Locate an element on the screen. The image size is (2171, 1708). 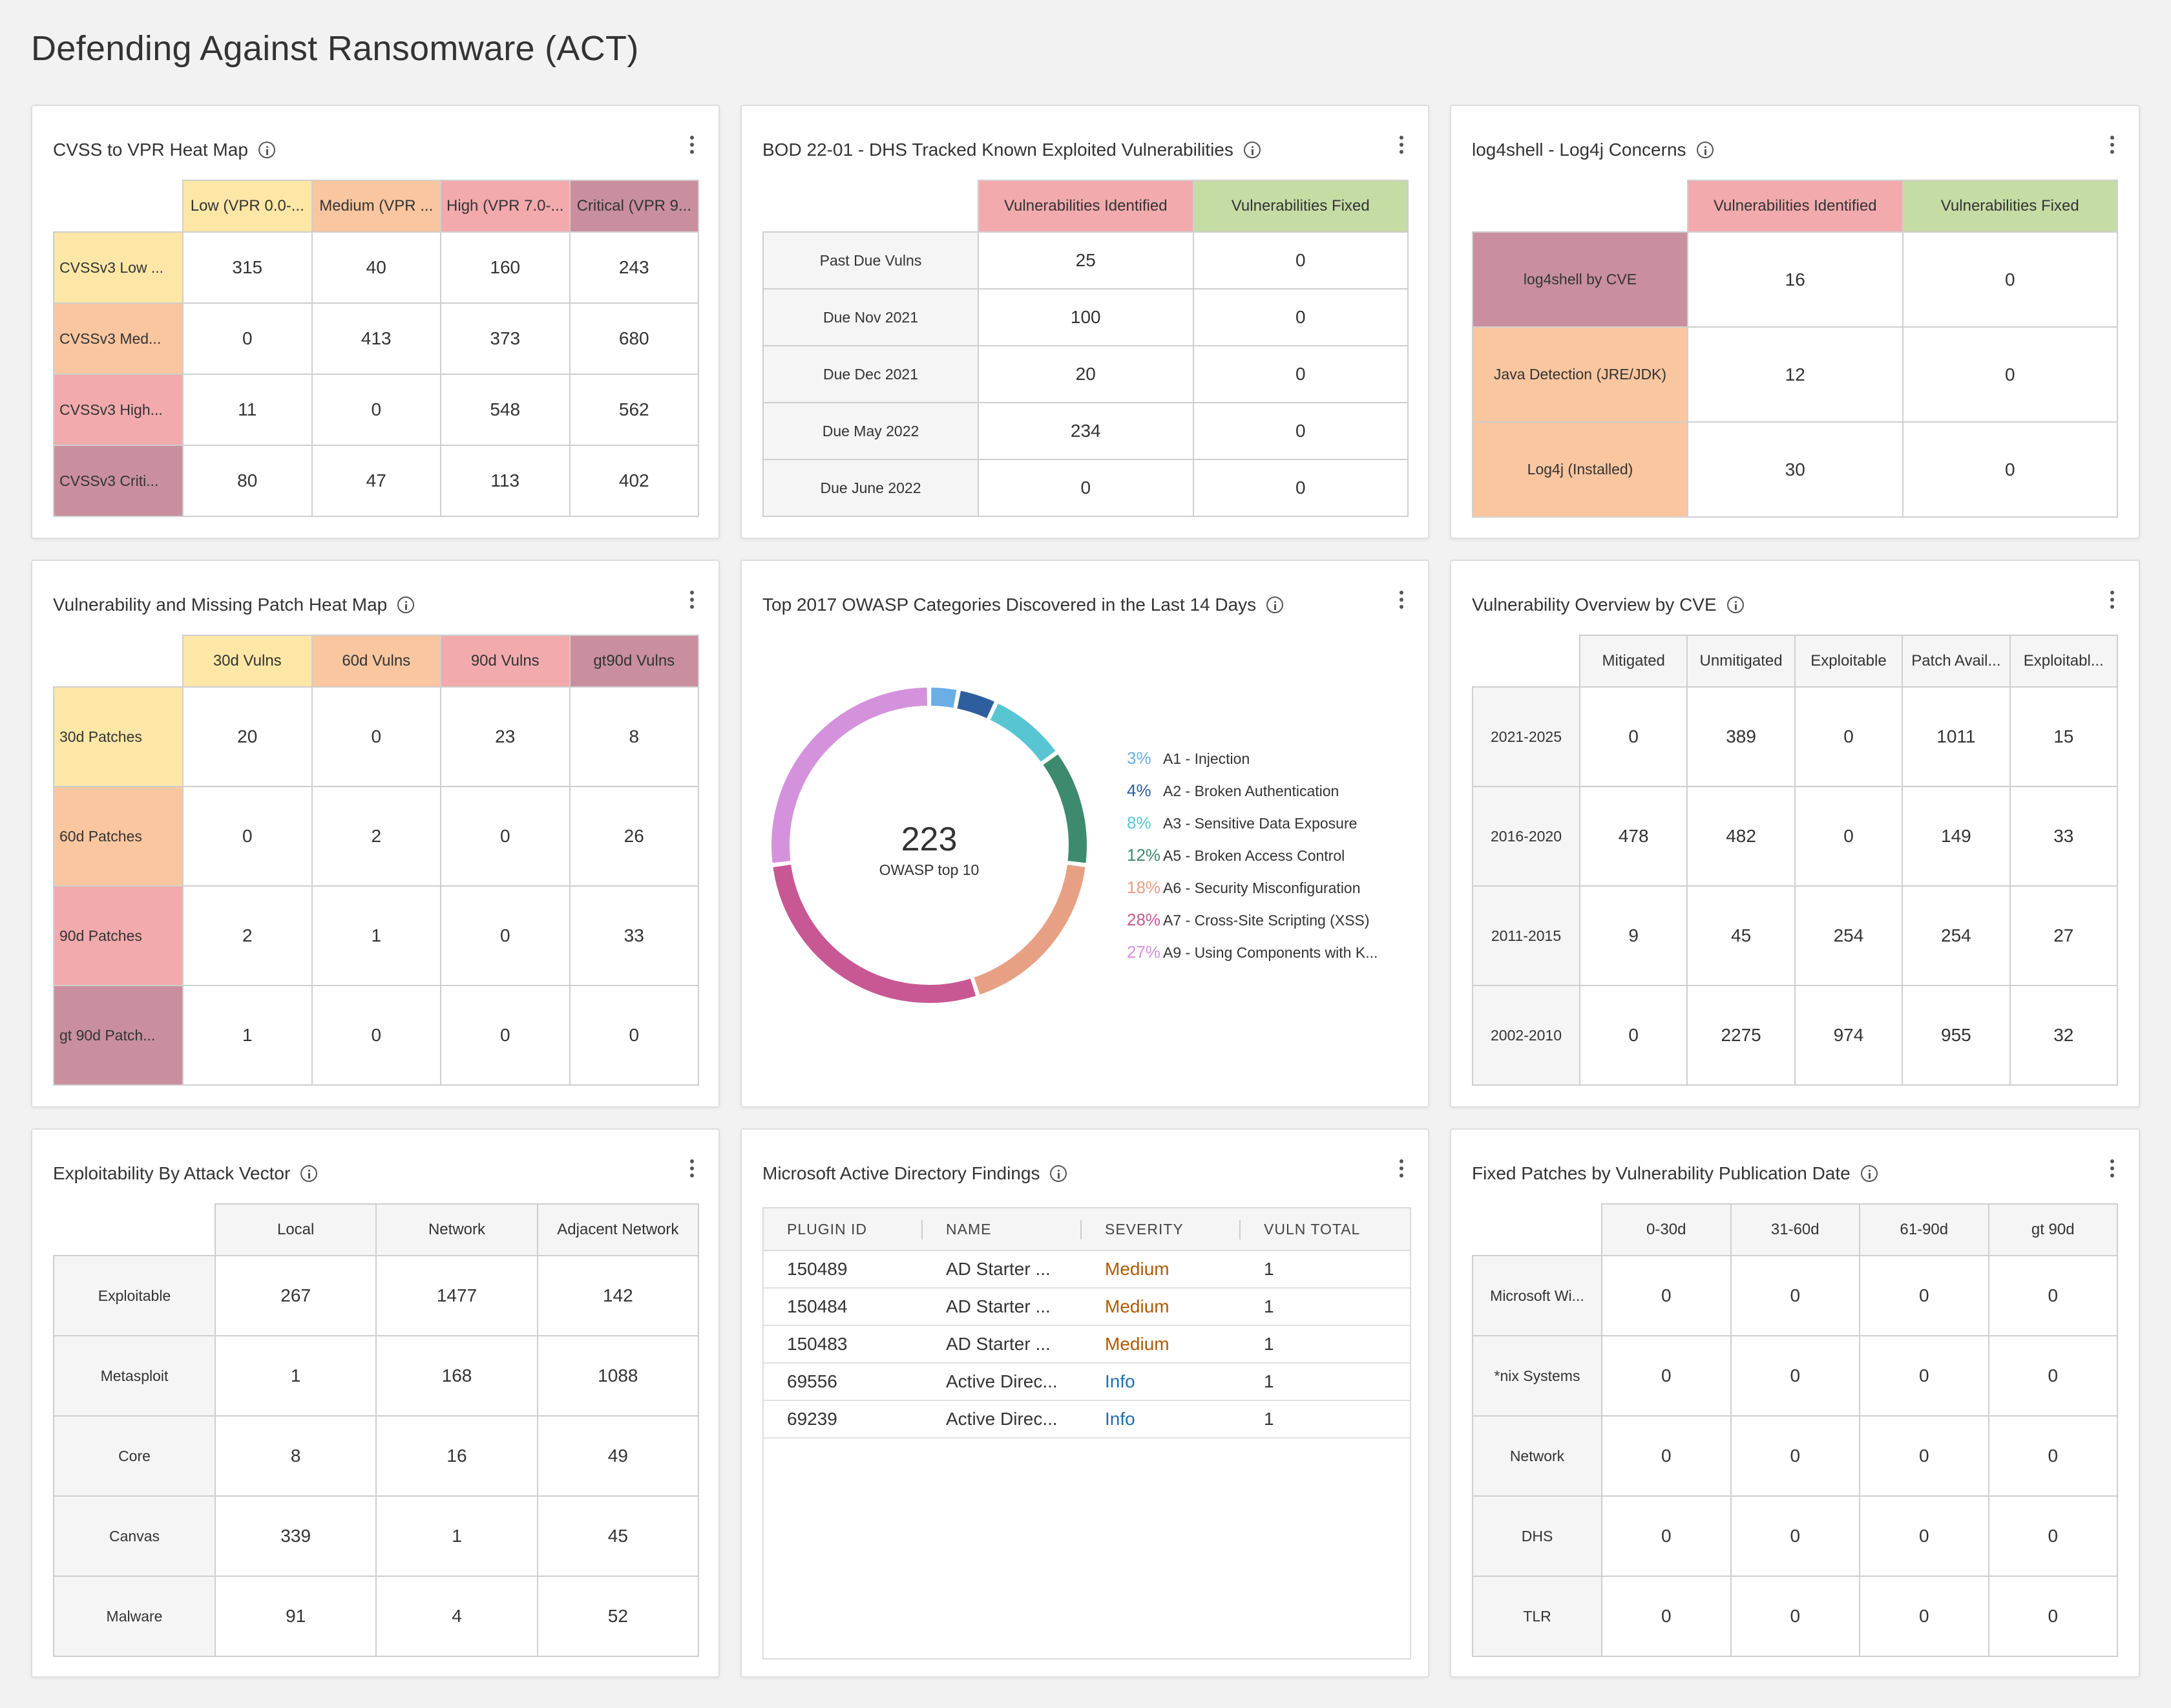
column-header: PLUGIN ID is located at coordinates (843, 1229).